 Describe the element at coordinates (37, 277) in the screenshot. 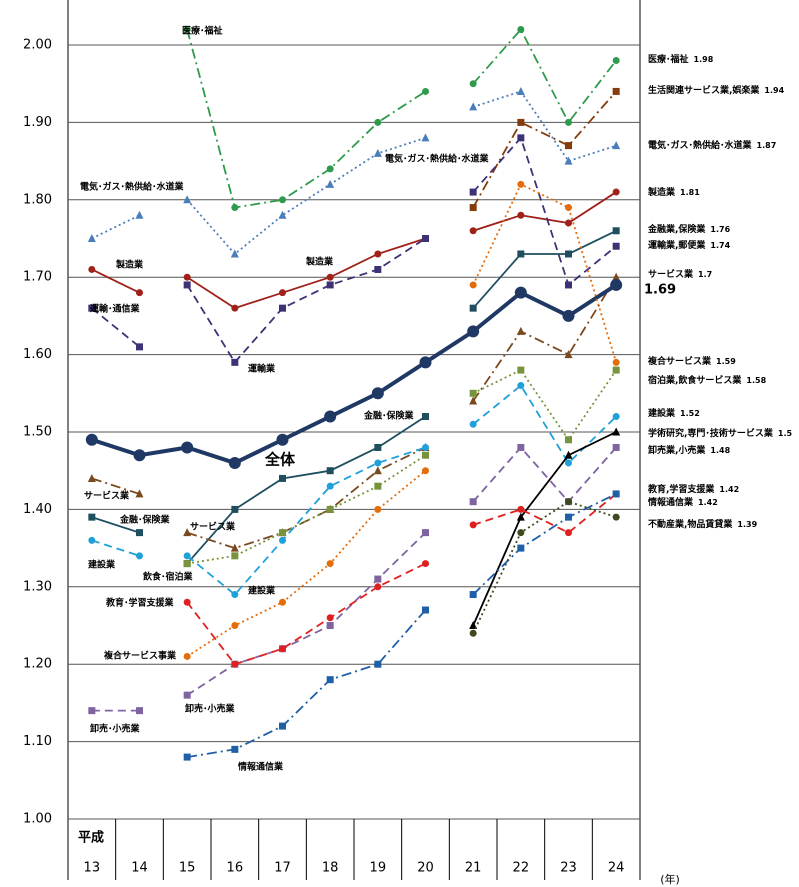

I see `y-tick-label: 1.70` at that location.